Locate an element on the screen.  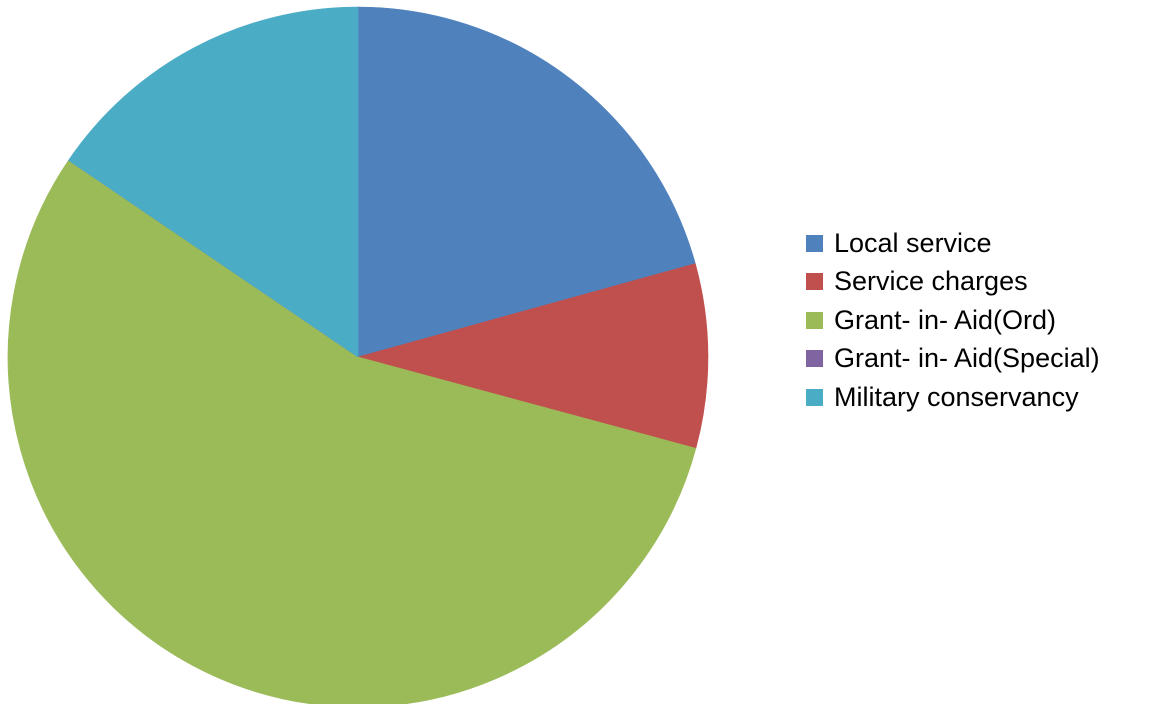
legend-item-grant-in-aid-ord: Grant- in- Aid(Ord) is located at coordinates (953, 320).